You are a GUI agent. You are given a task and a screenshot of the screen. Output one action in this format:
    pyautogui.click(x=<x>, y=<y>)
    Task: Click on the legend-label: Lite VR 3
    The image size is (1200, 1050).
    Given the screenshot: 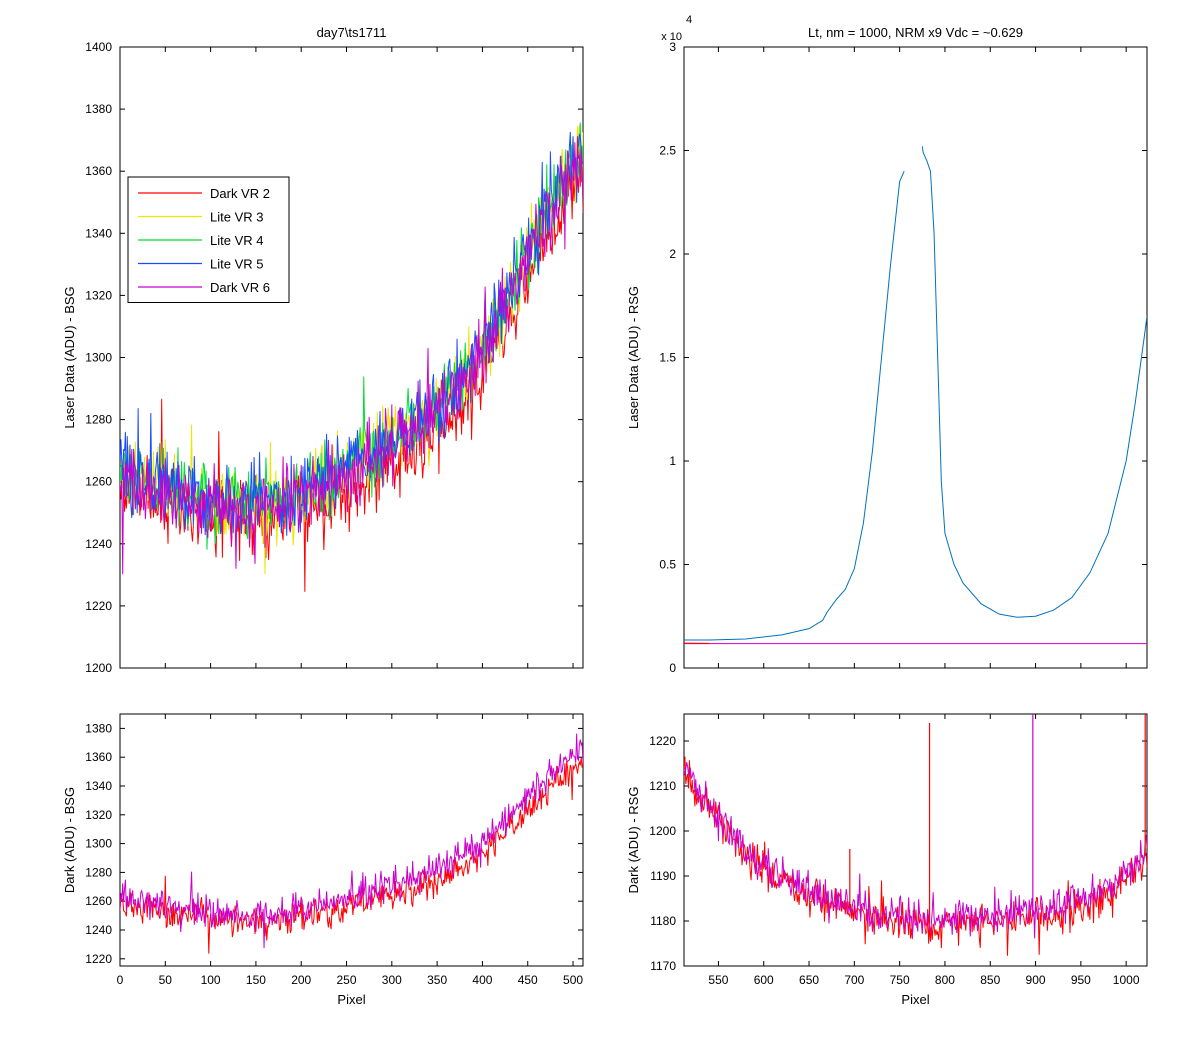 What is the action you would take?
    pyautogui.click(x=236, y=217)
    